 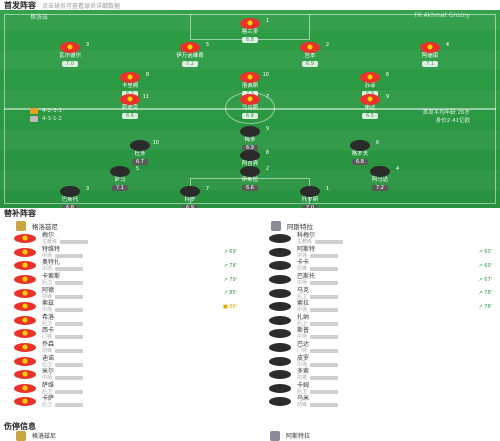 What do you see at coordinates (21, 226) in the screenshot?
I see `home-crest-icon` at bounding box center [21, 226].